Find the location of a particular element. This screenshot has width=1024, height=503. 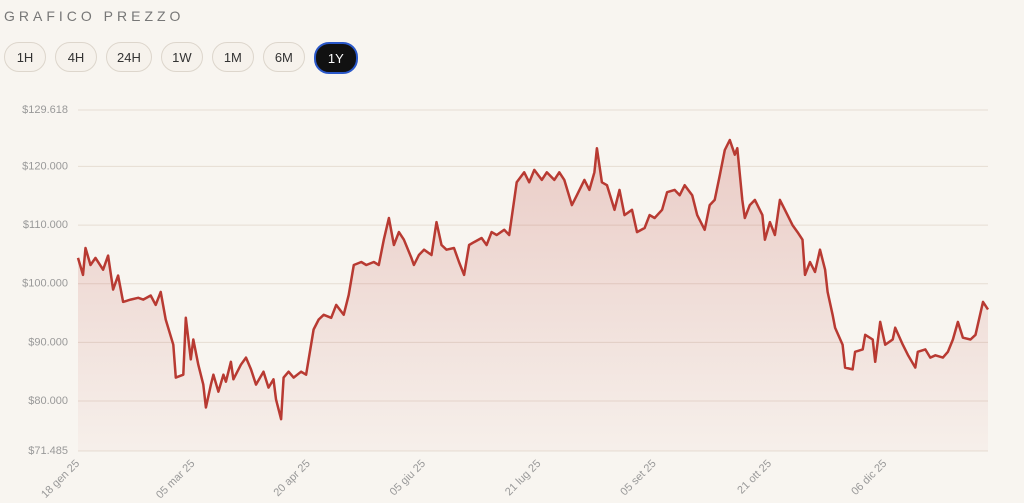

y-tick-label: $110.000 is located at coordinates (45, 225).